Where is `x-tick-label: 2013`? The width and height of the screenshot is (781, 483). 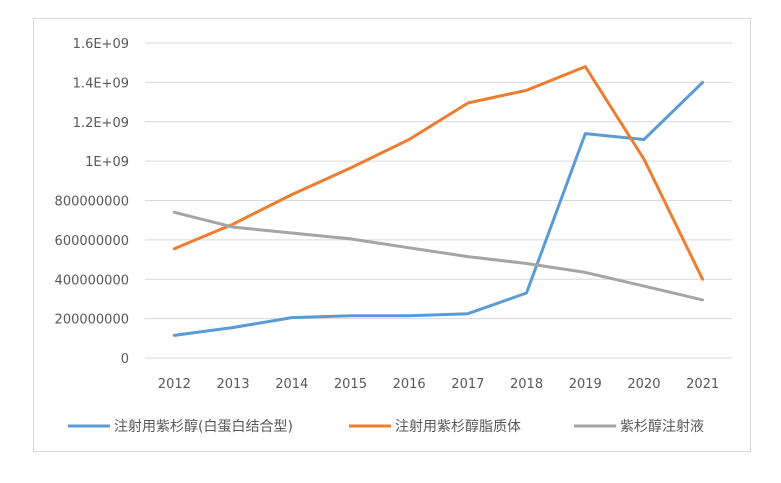 x-tick-label: 2013 is located at coordinates (233, 384).